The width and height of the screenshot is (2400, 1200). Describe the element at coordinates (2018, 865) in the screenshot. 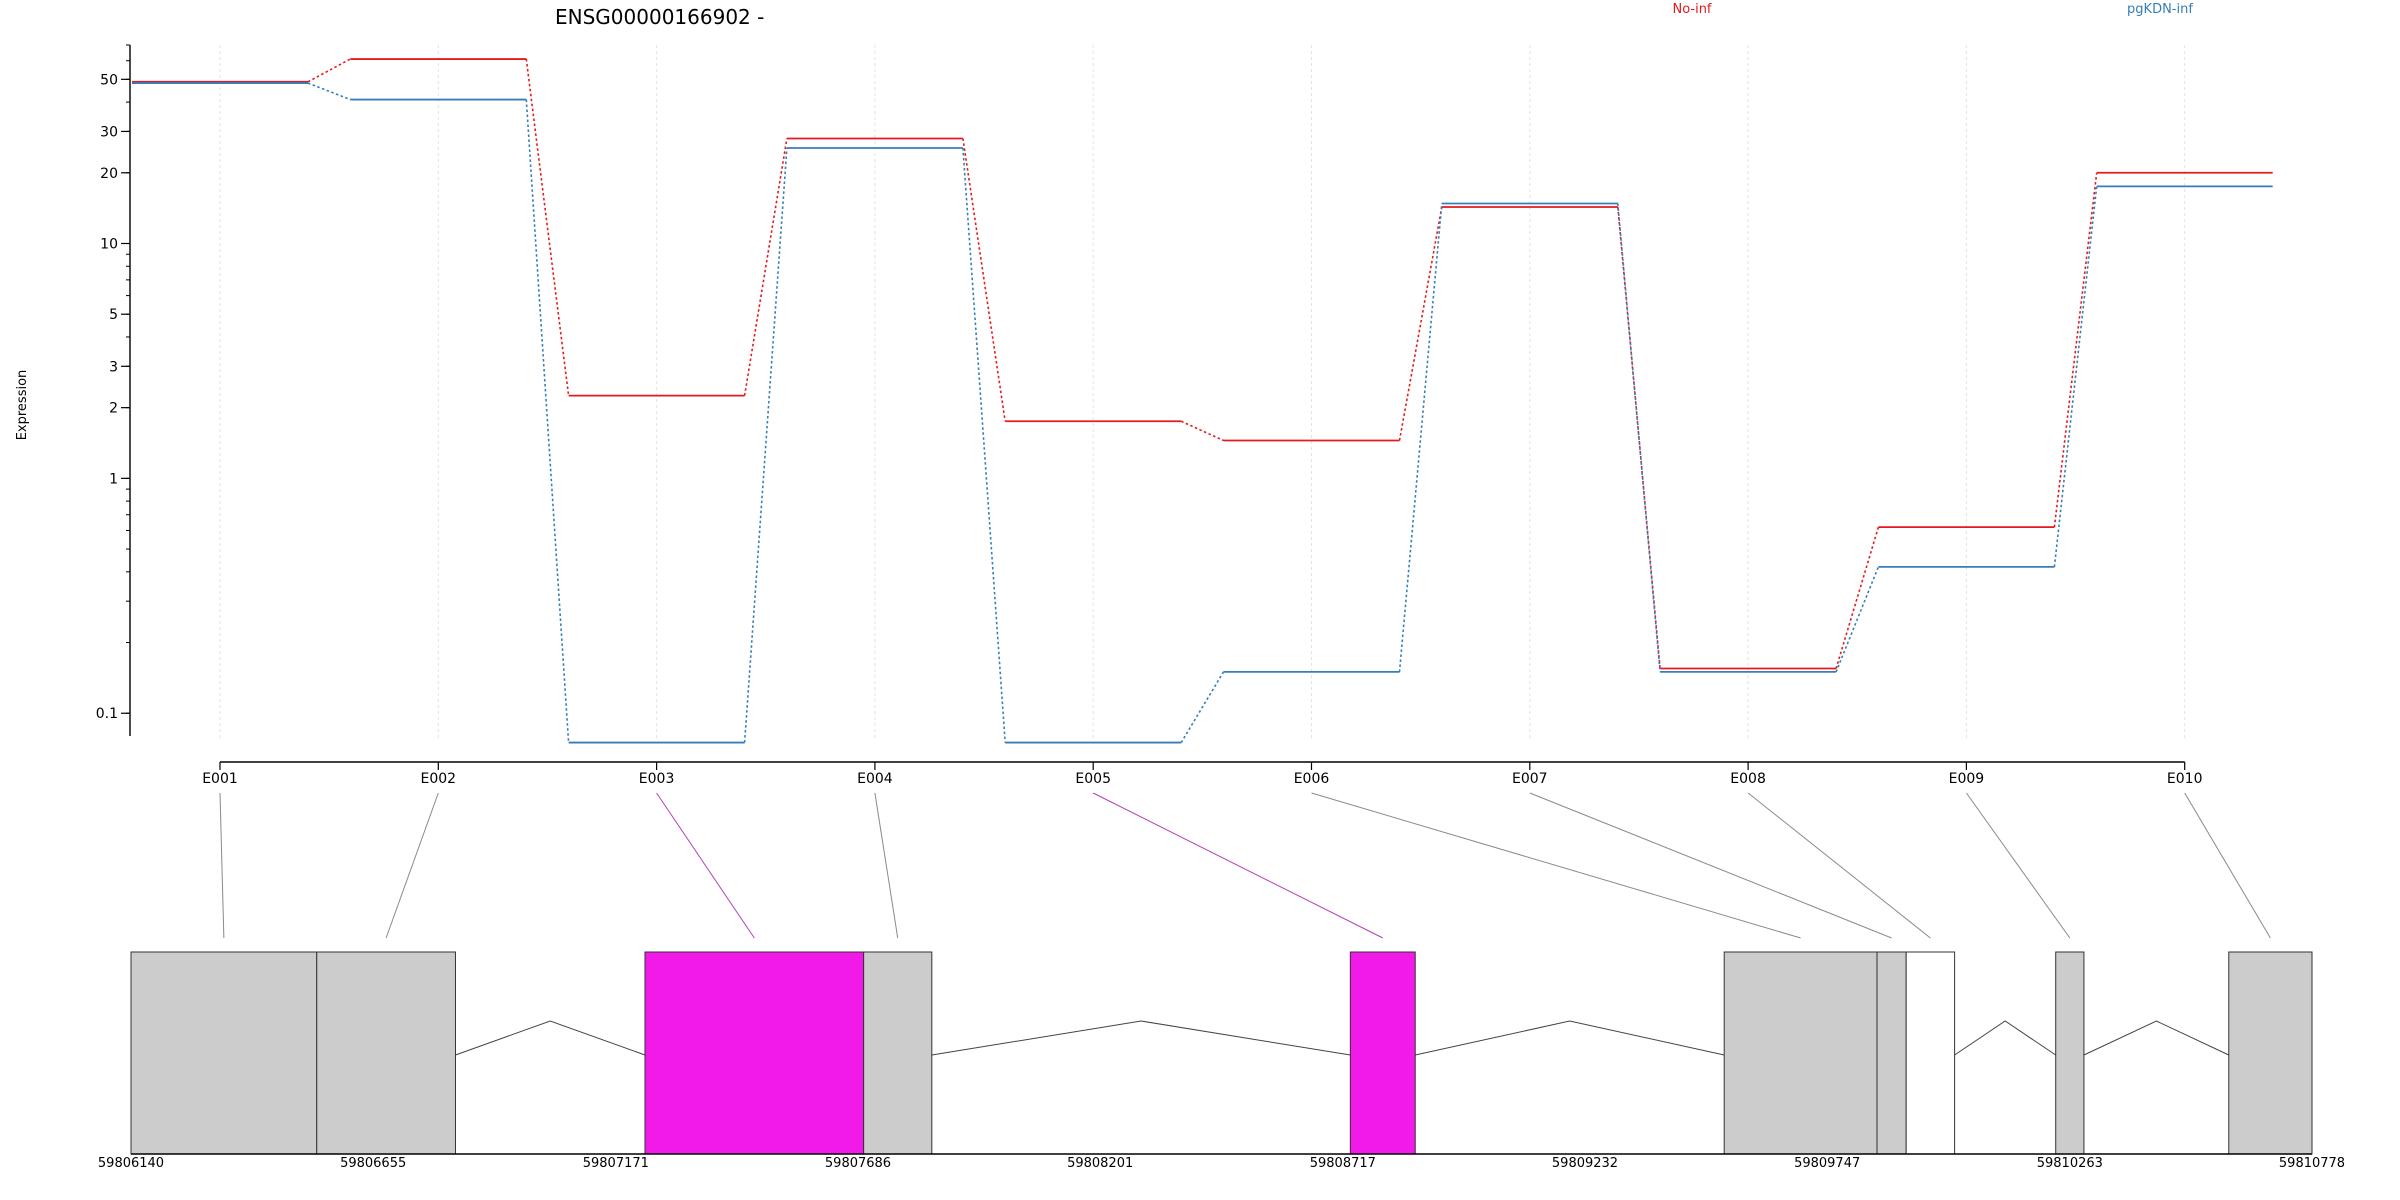

I see `connector-e009` at that location.